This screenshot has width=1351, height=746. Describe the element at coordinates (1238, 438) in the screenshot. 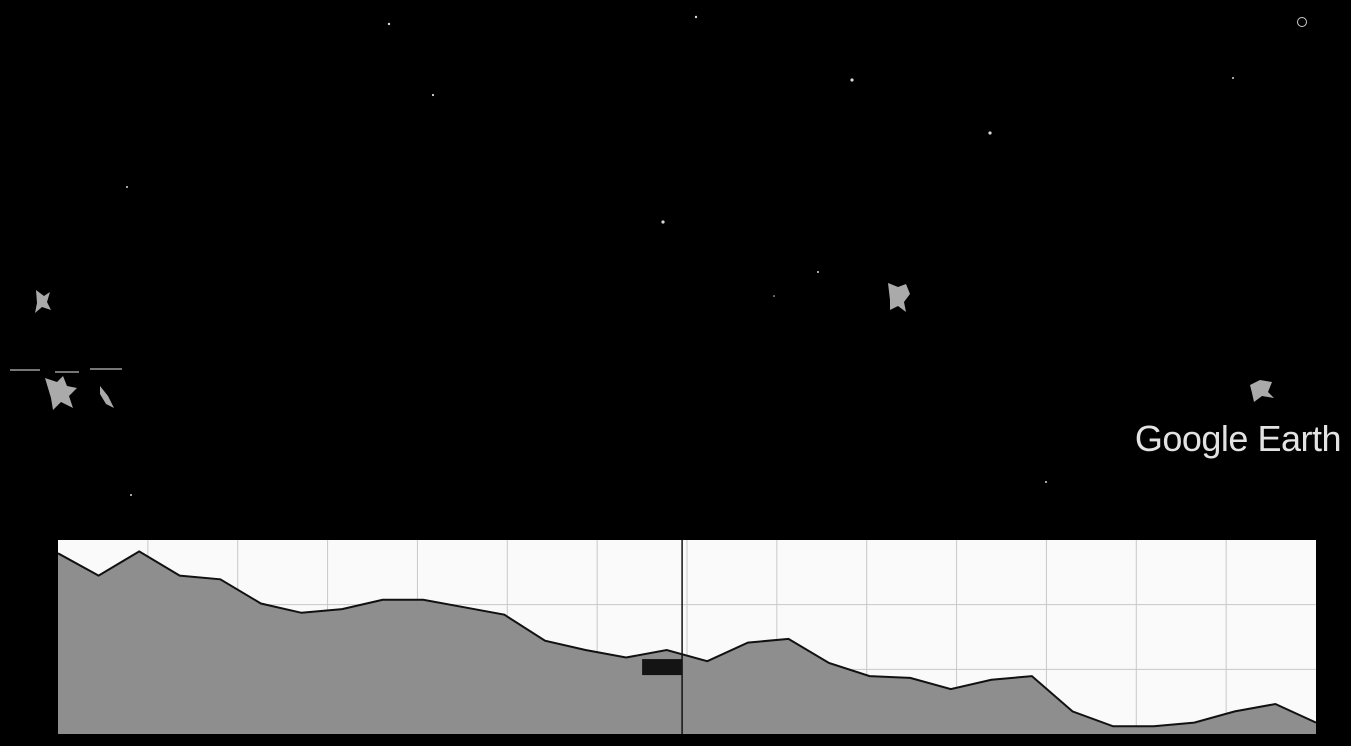

I see `google-earth-watermark: Google Earth` at that location.